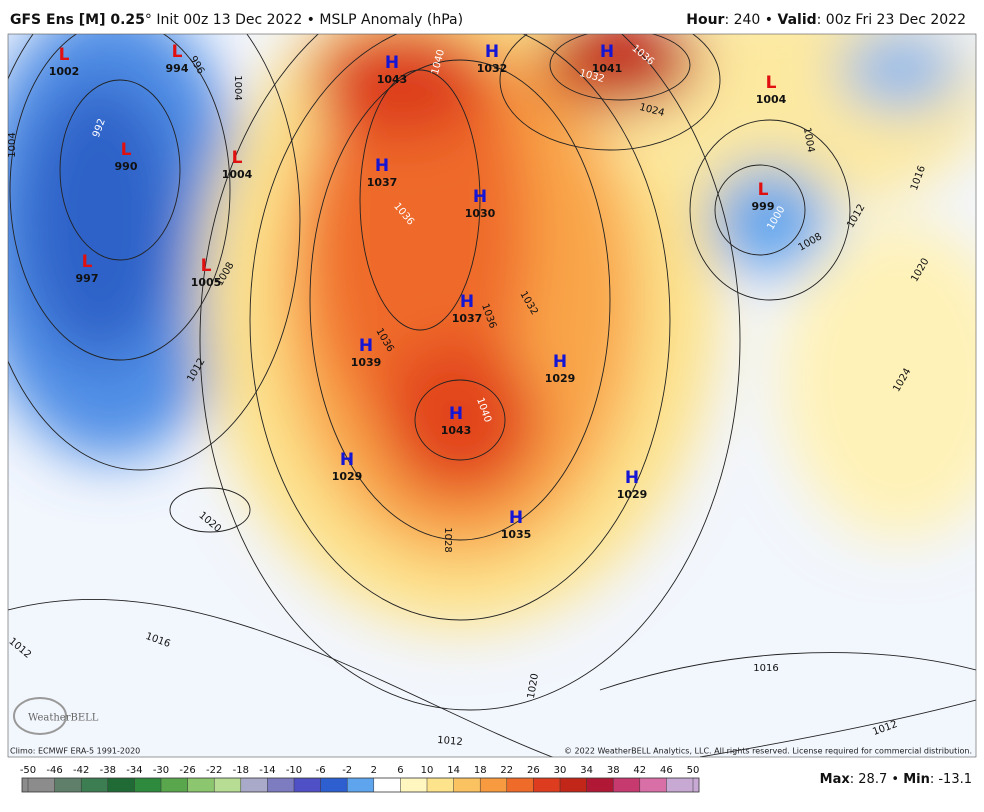 The width and height of the screenshot is (984, 812). I want to click on colorbar-tick-label: 26, so click(533, 770).